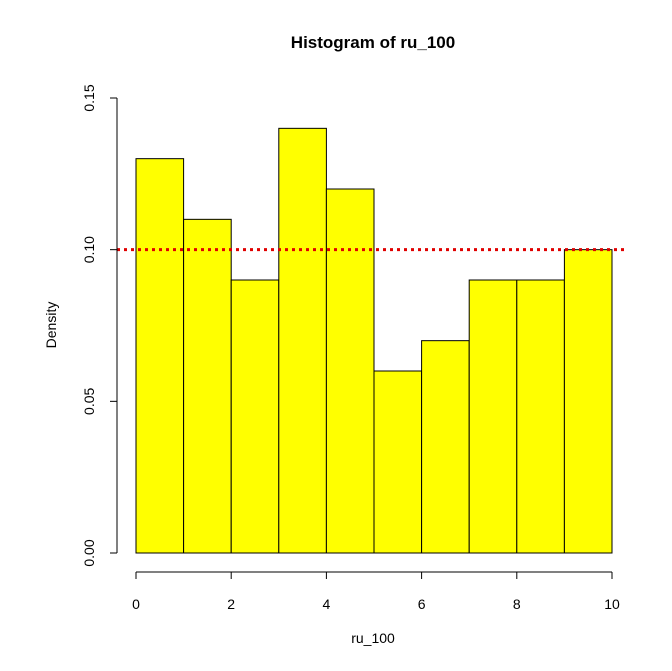  What do you see at coordinates (136, 604) in the screenshot?
I see `x-tick-label-0: 0` at bounding box center [136, 604].